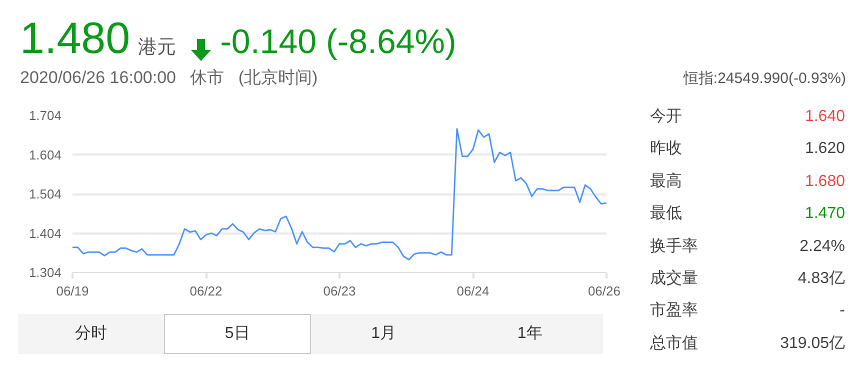 The image size is (857, 373). I want to click on category-label: 总市值, so click(674, 344).